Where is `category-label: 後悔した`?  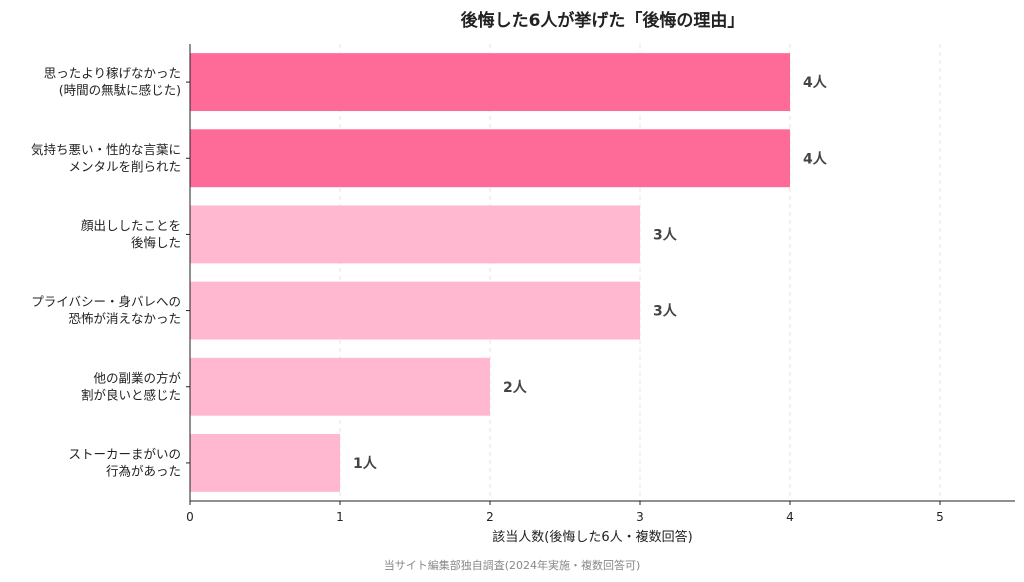 category-label: 後悔した is located at coordinates (156, 242).